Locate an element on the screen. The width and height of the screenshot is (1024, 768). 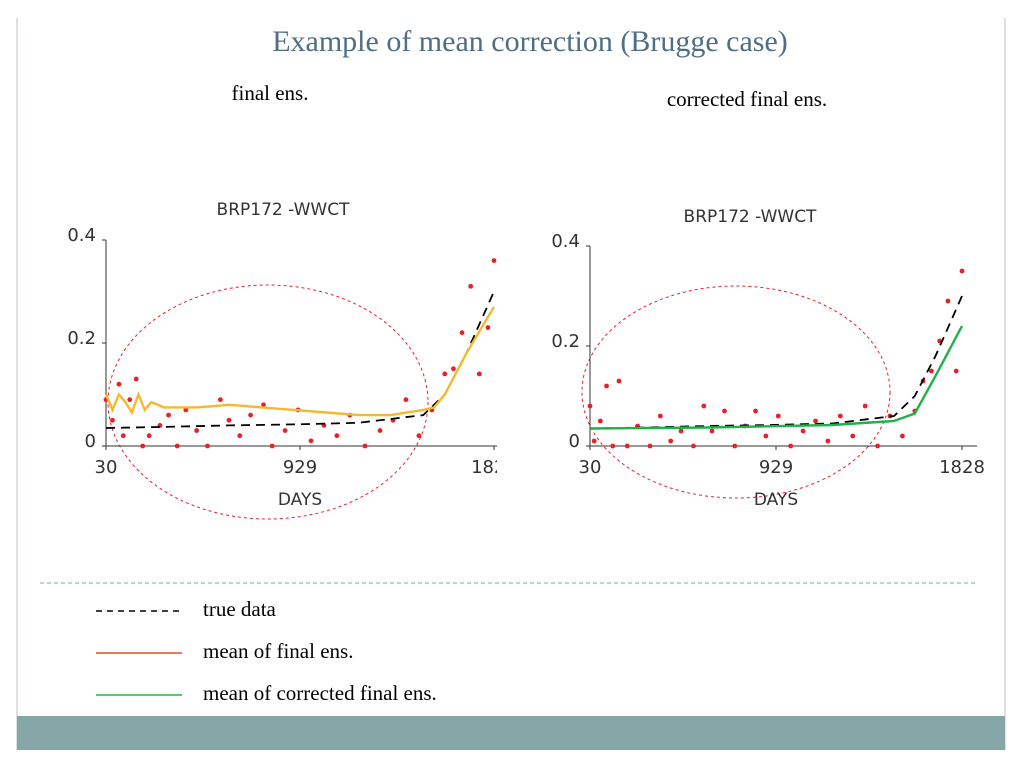
legend-label: mean of corrected final ens. is located at coordinates (320, 693).